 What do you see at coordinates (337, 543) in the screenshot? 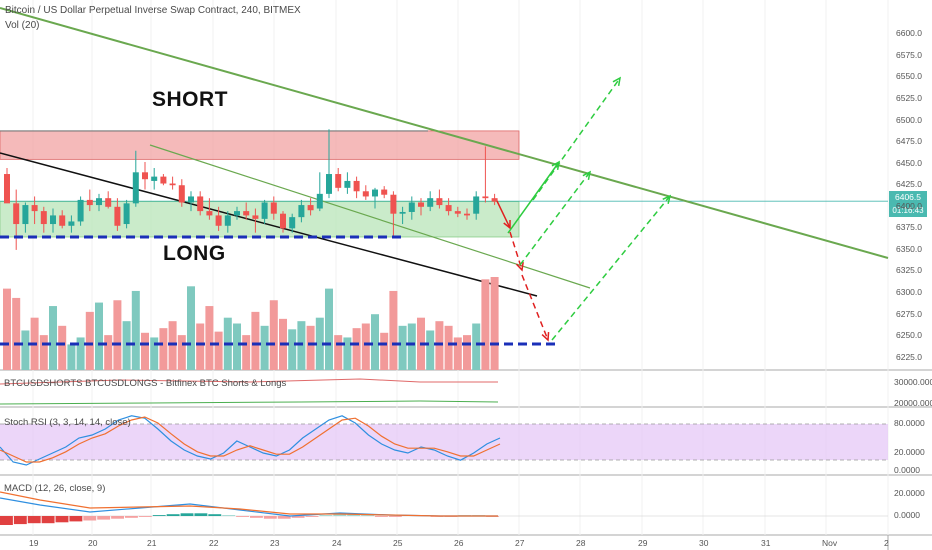
I see `time-axis-tick: 24` at bounding box center [337, 543].